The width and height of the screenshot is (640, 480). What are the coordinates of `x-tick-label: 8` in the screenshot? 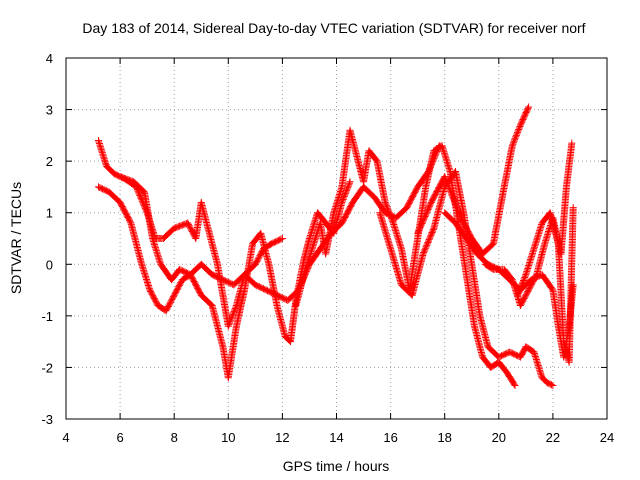 It's located at (174, 437).